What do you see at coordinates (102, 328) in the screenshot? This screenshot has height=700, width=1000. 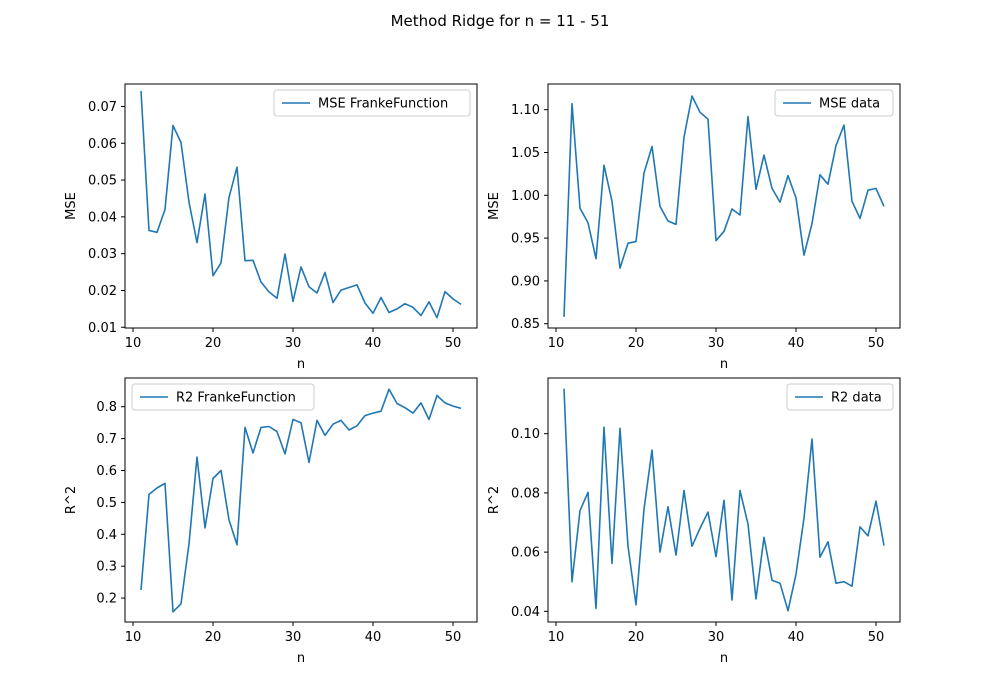 I see `y-tick-label: 0.01` at bounding box center [102, 328].